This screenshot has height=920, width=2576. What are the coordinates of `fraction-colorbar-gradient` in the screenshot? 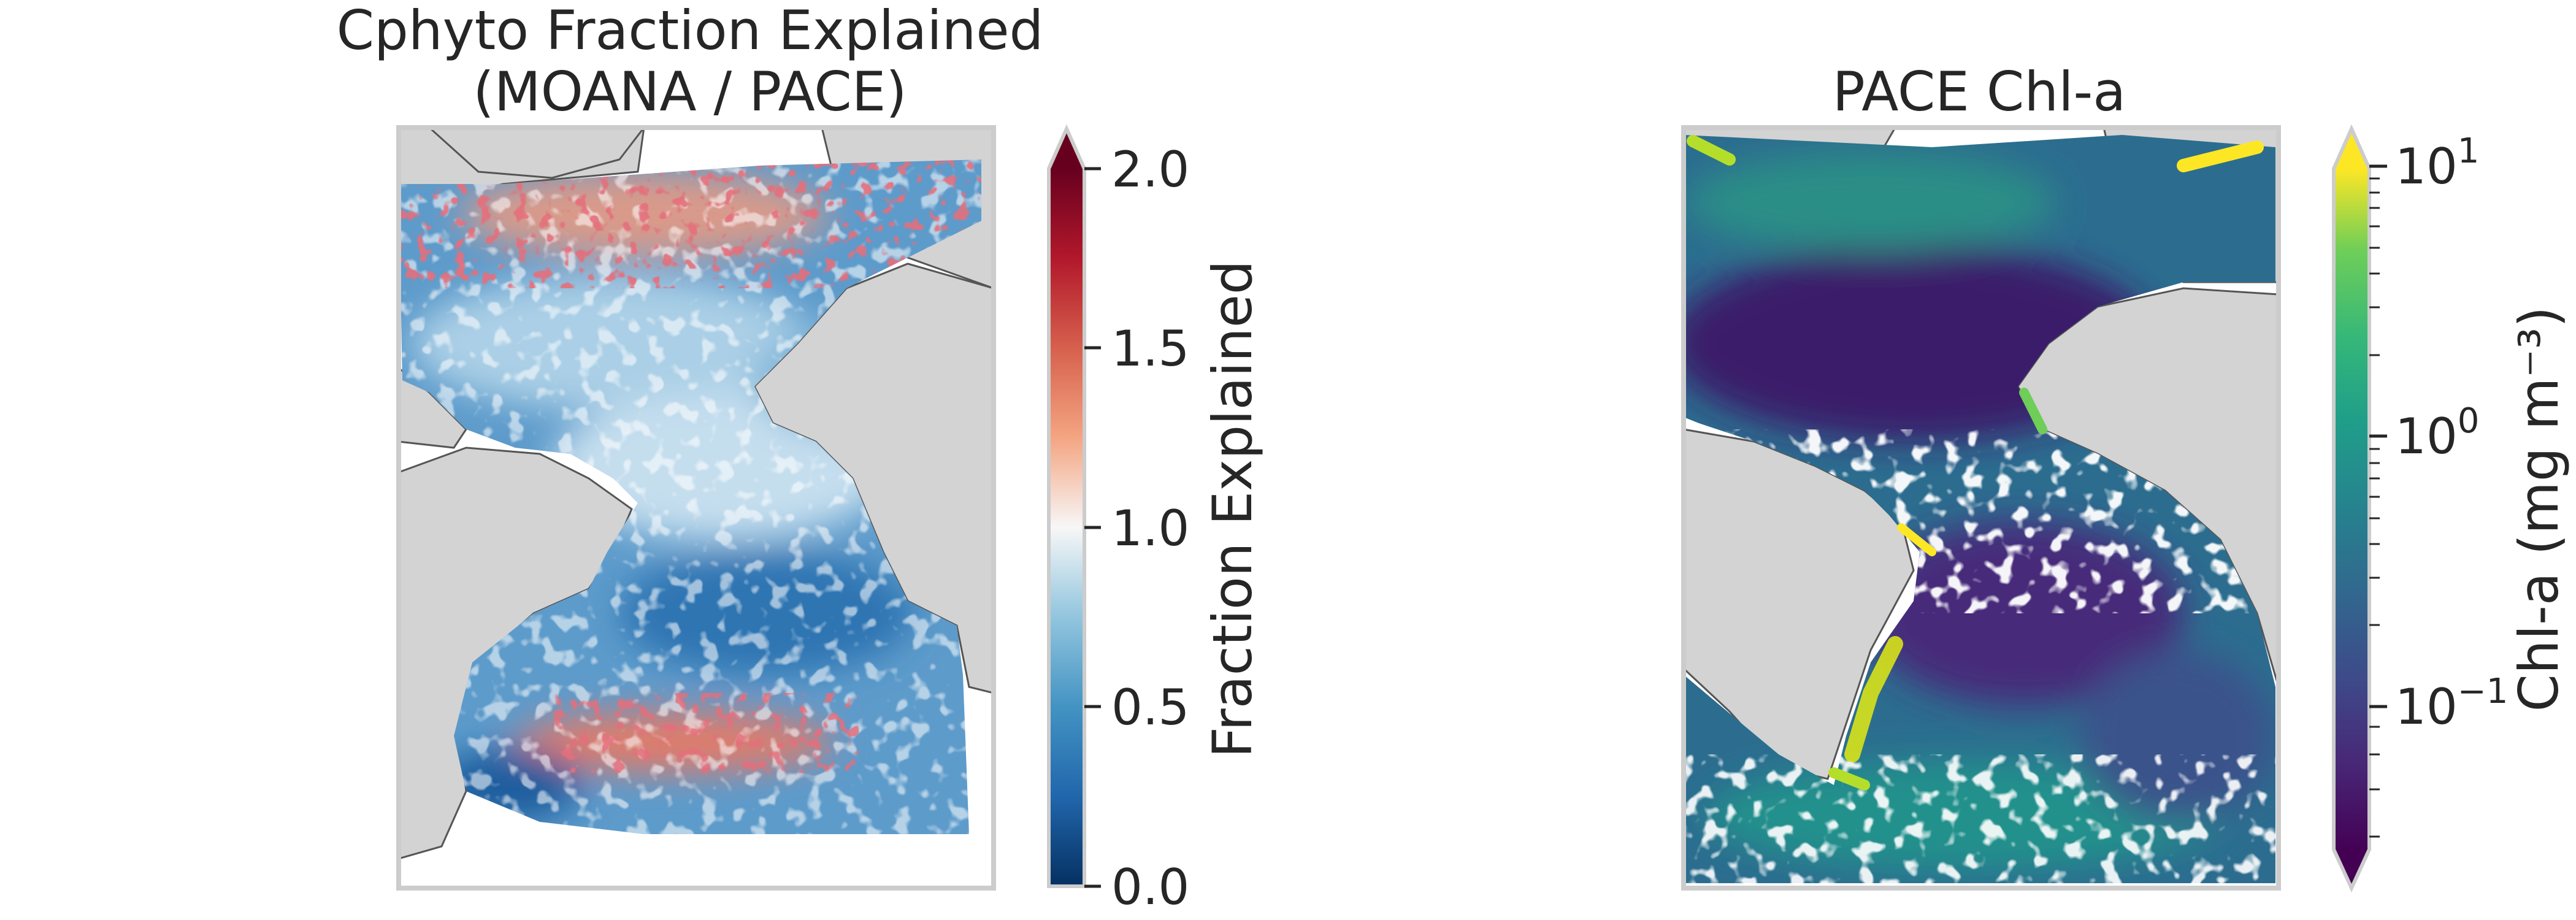 It's located at (1066, 527).